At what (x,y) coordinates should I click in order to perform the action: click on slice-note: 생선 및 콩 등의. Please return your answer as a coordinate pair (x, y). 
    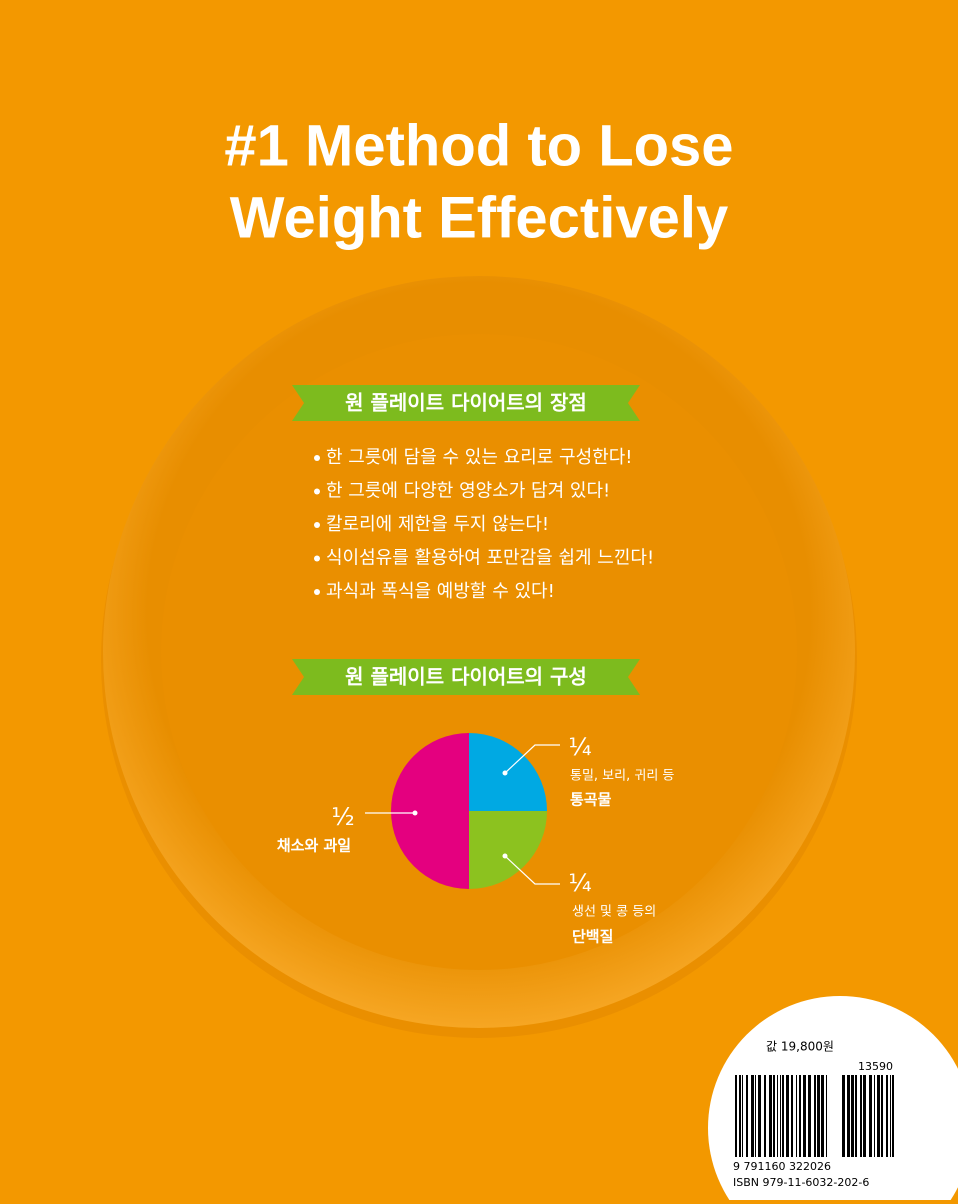
    Looking at the image, I should click on (614, 912).